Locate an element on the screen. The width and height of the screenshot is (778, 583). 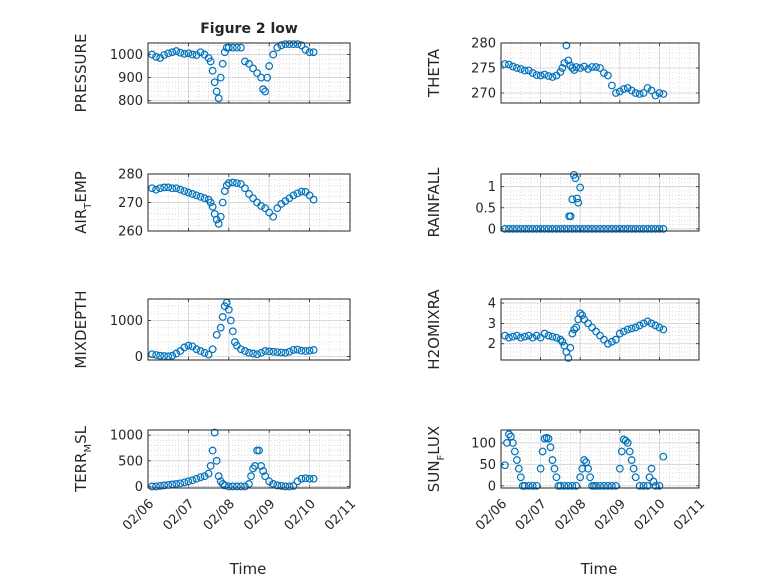
x-tick-label: 02/09 is located at coordinates (610, 515).